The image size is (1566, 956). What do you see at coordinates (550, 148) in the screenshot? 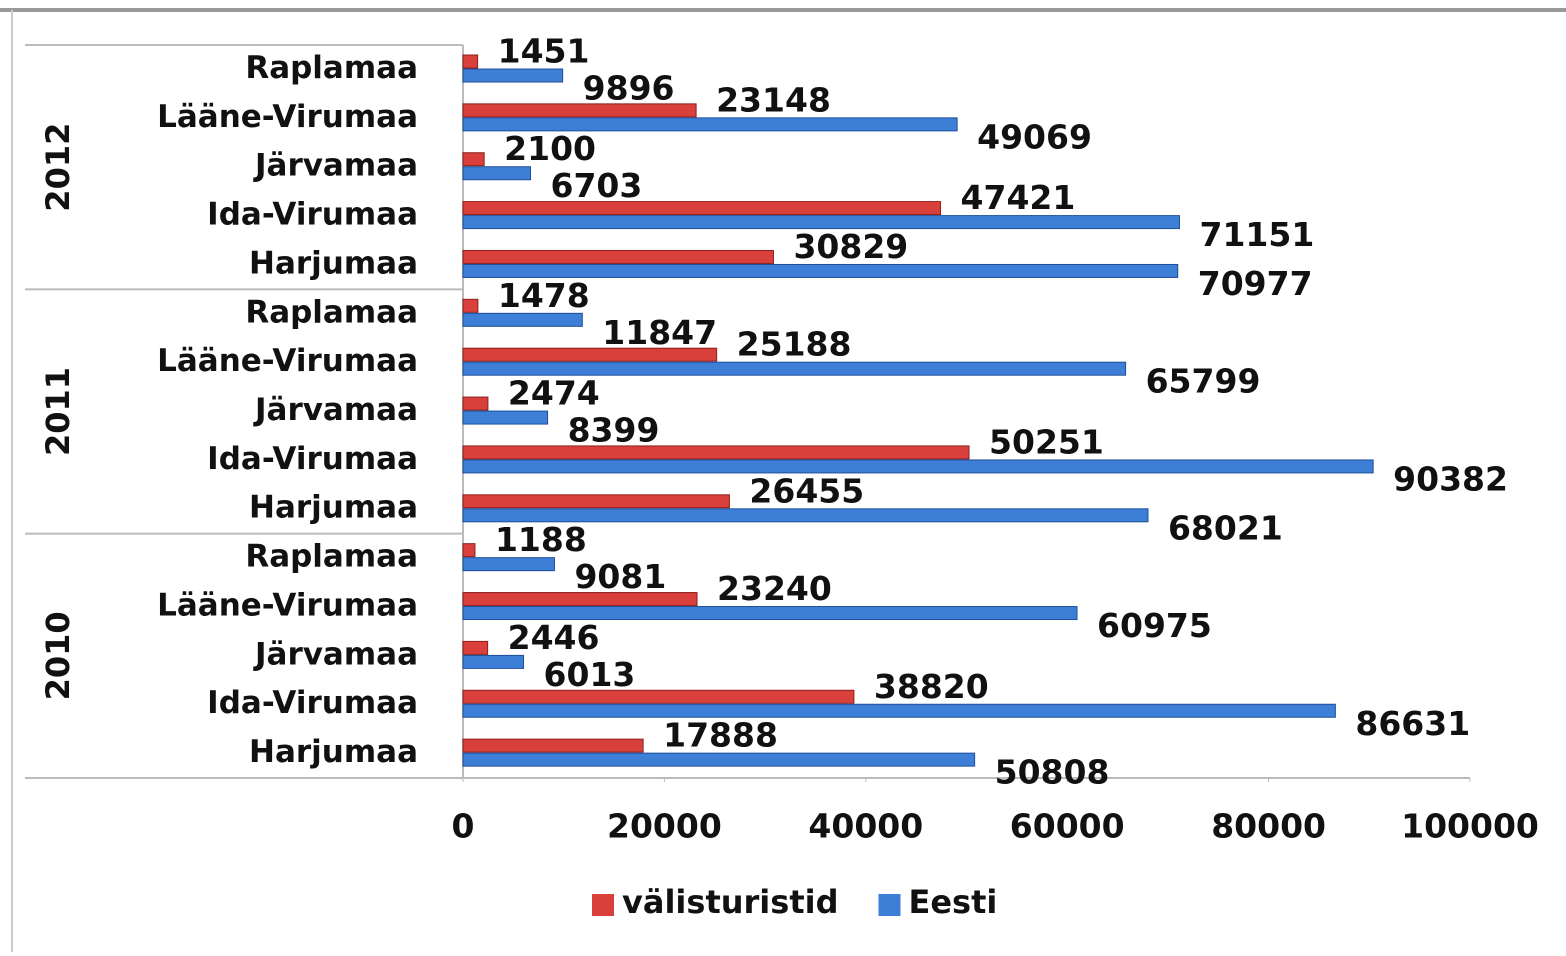
I see `data-label: 2100` at bounding box center [550, 148].